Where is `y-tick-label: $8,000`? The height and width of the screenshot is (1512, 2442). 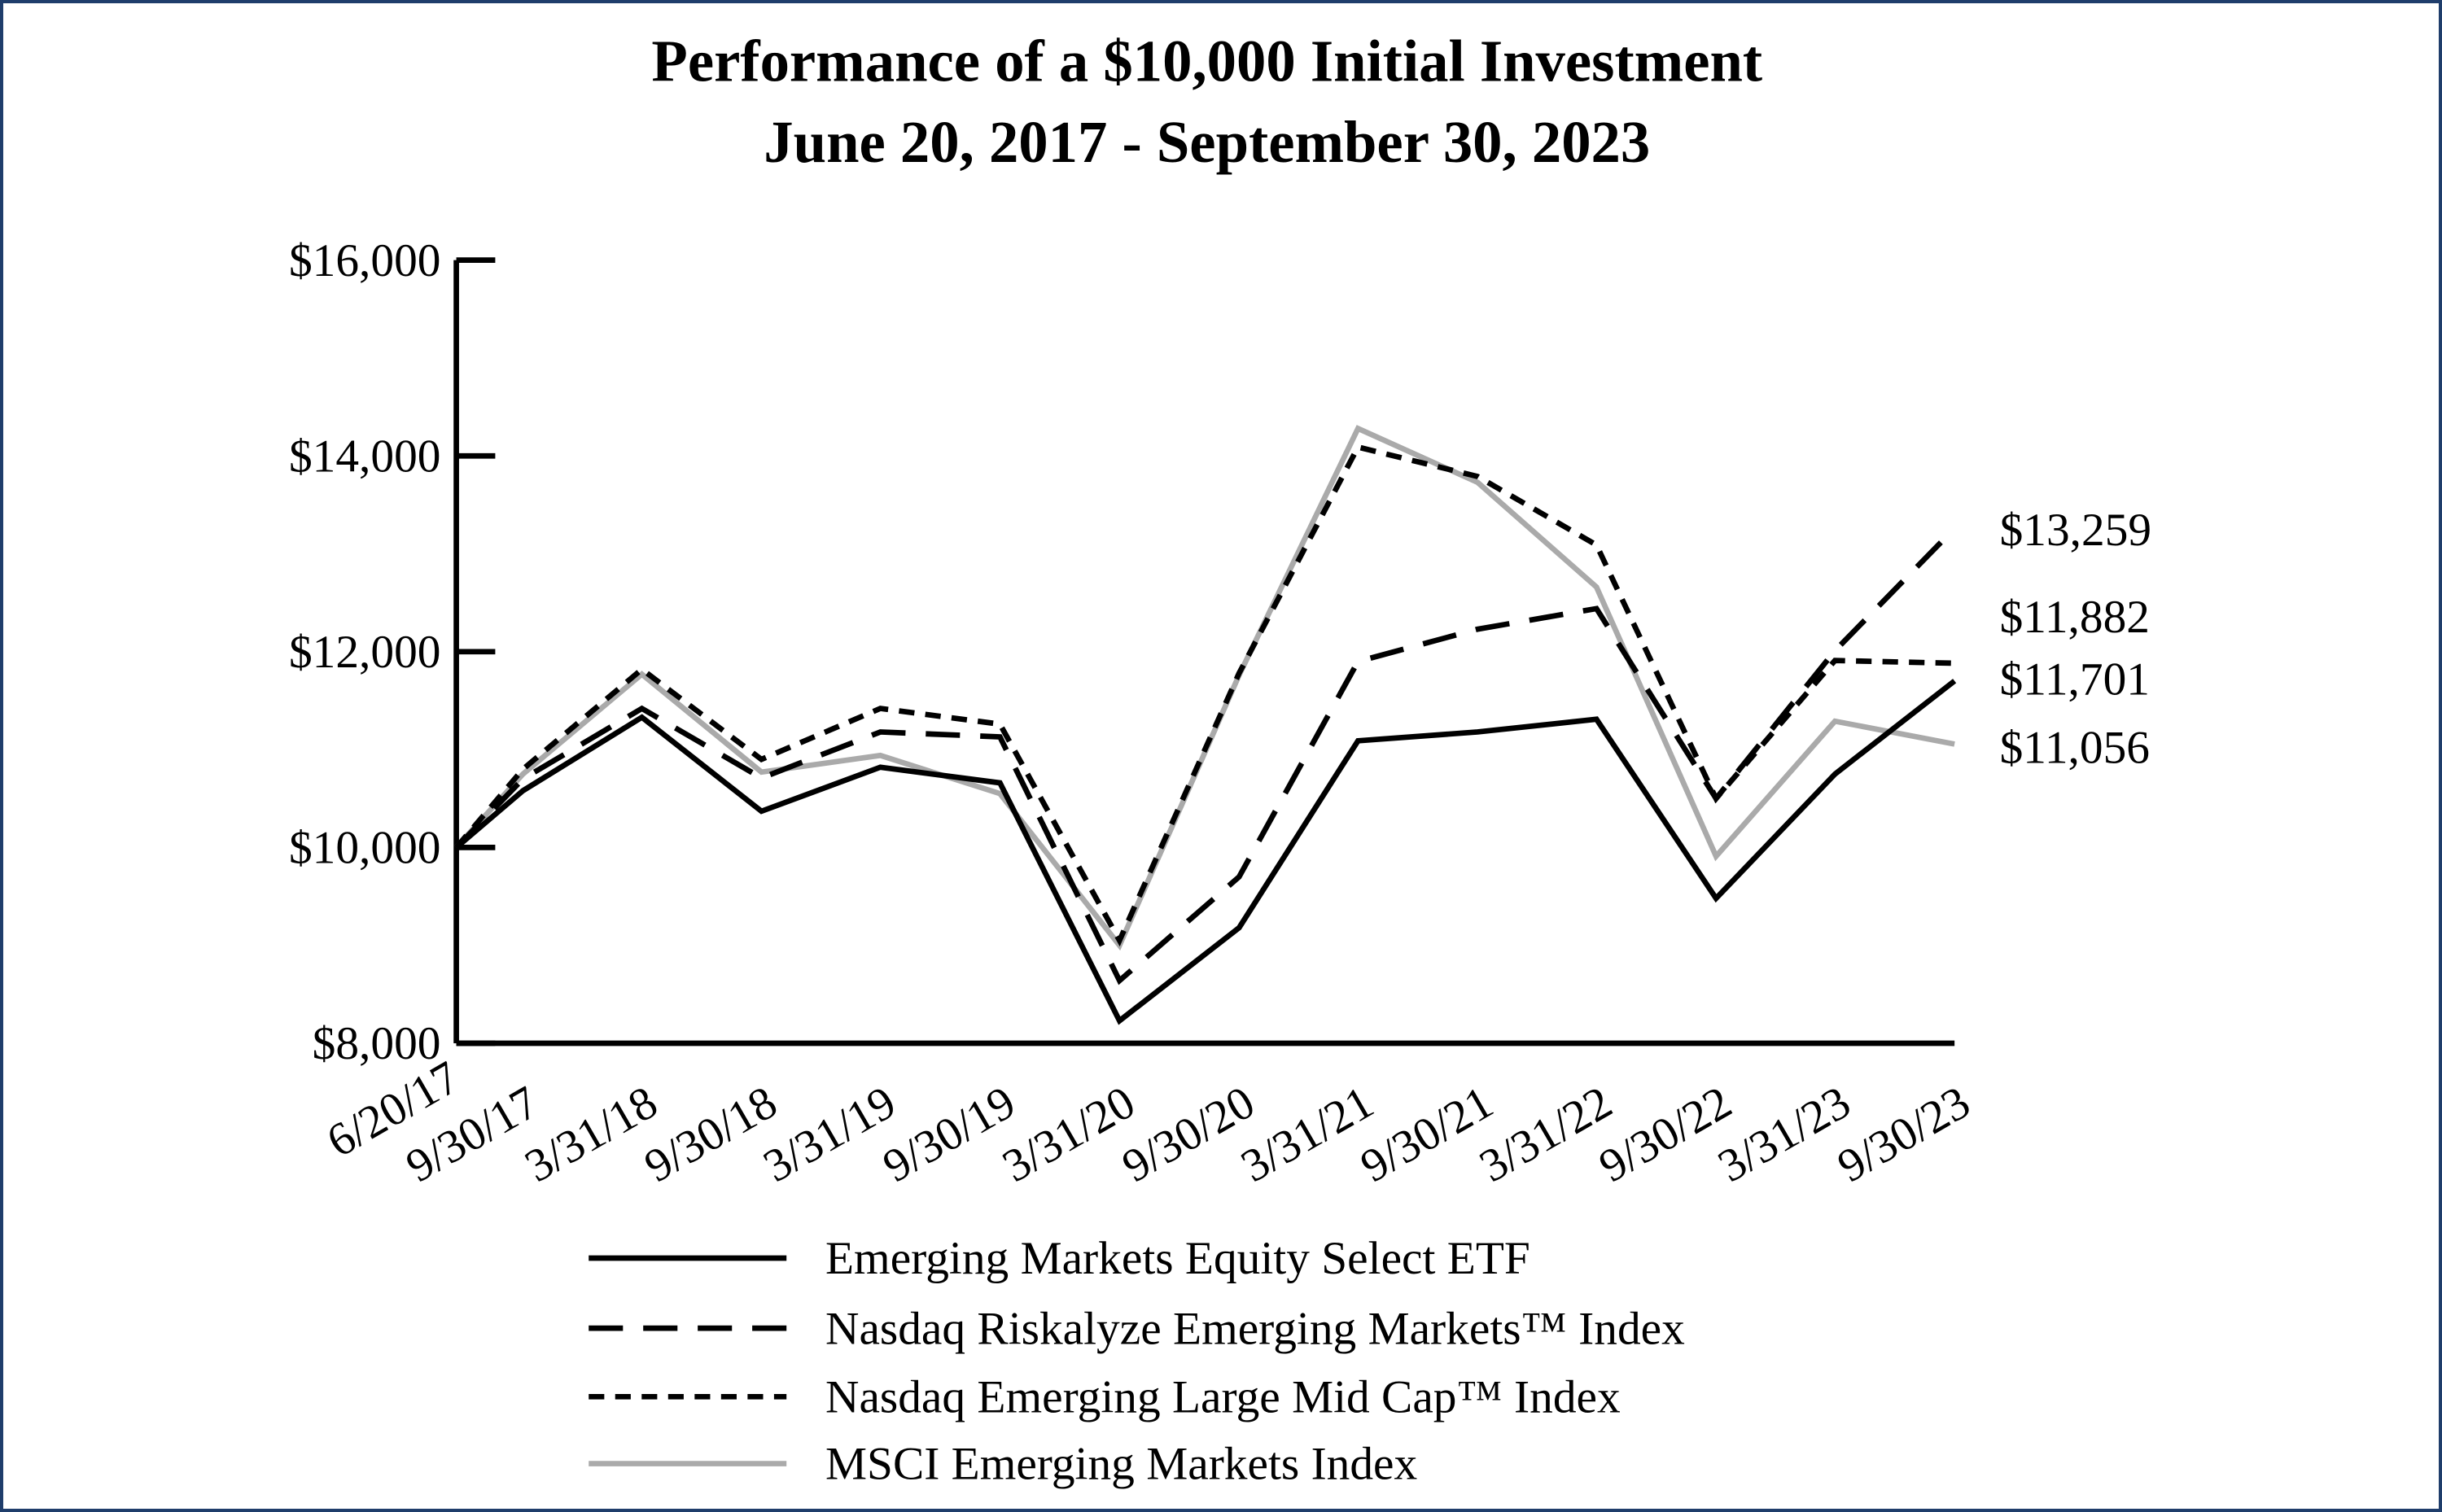
y-tick-label: $8,000 is located at coordinates (377, 1043).